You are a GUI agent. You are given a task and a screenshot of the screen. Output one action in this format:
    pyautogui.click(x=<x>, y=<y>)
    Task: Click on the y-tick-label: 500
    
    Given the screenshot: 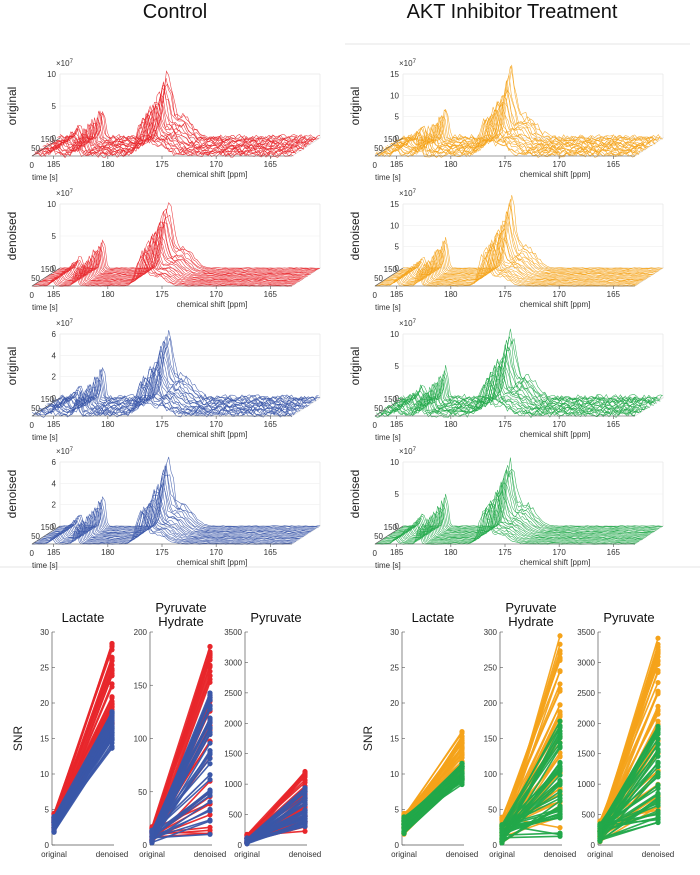 What is the action you would take?
    pyautogui.click(x=589, y=815)
    